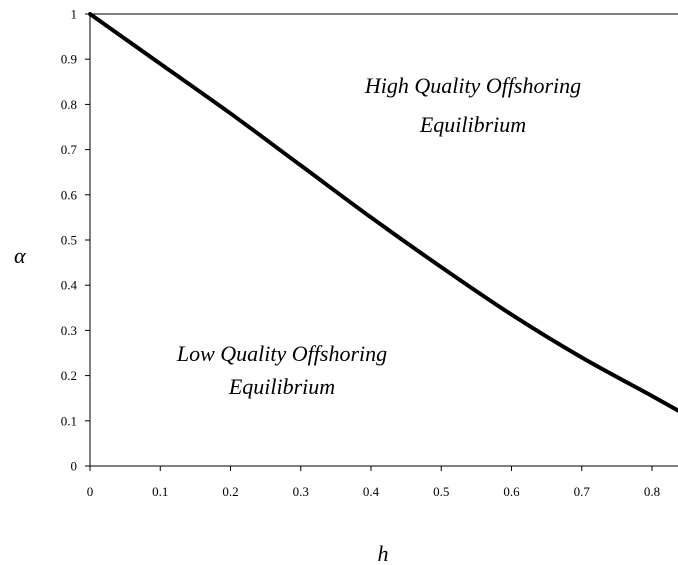 This screenshot has height=565, width=678. Describe the element at coordinates (69, 285) in the screenshot. I see `y-tick-label: 0.4` at that location.